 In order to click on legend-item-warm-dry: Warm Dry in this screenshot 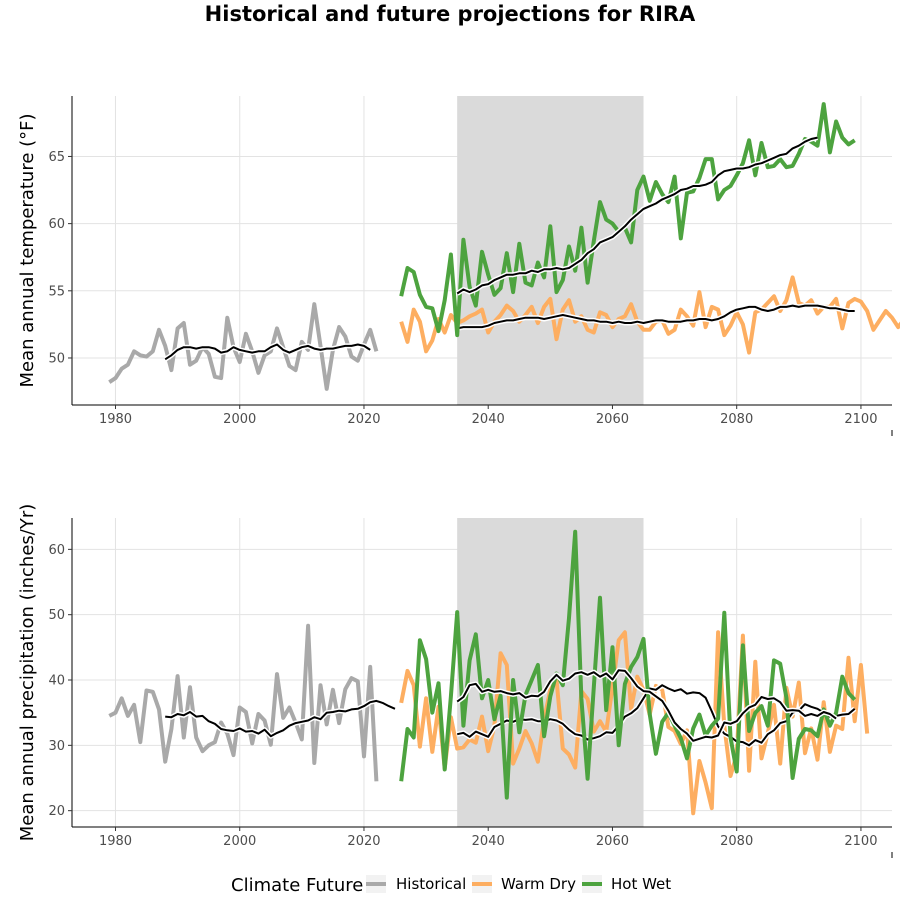, I will do `click(524, 884)`.